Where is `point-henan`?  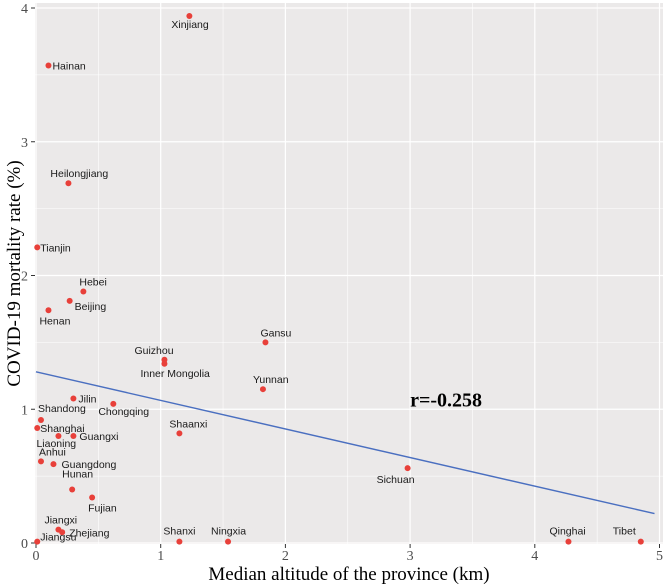
point-henan is located at coordinates (48, 310).